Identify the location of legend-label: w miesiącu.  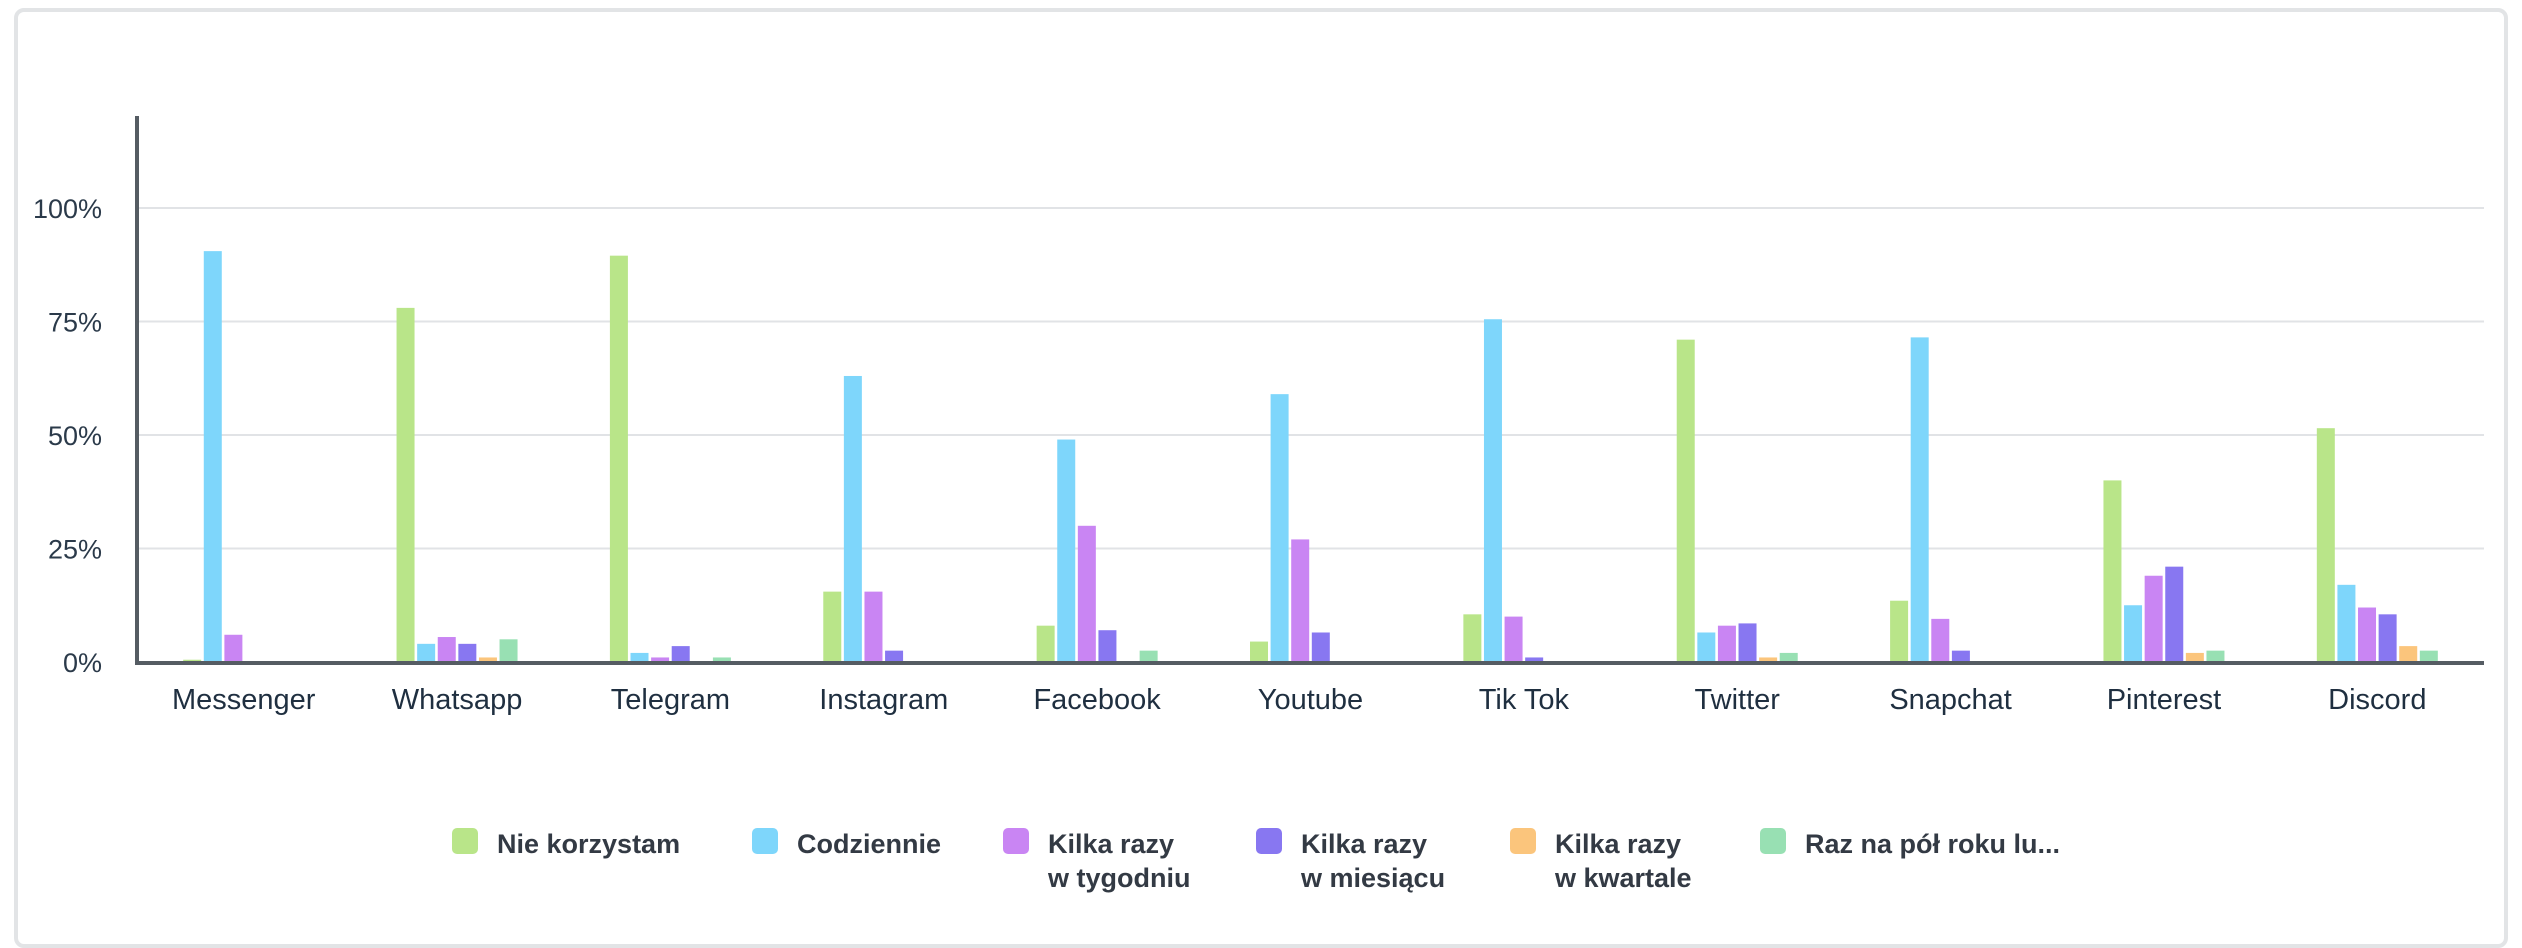
(1372, 878).